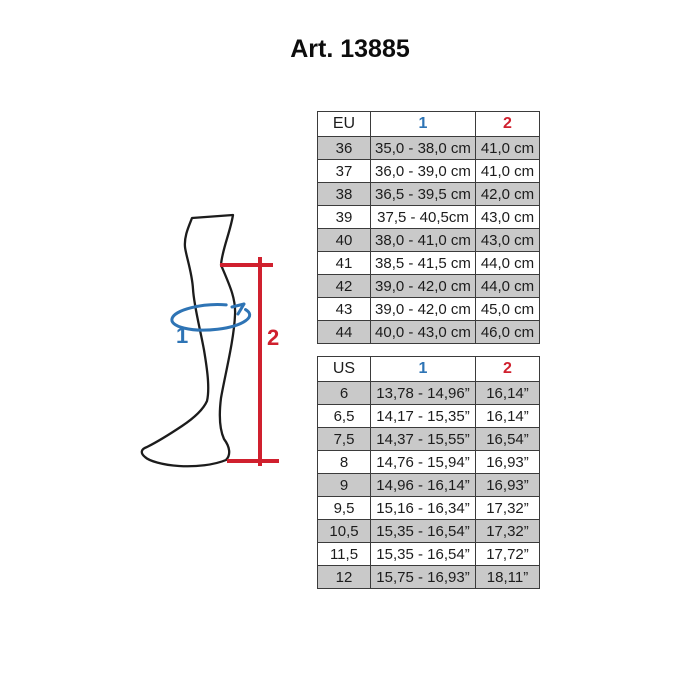 The height and width of the screenshot is (700, 700). I want to click on calf-circumference-arrow, so click(211, 317).